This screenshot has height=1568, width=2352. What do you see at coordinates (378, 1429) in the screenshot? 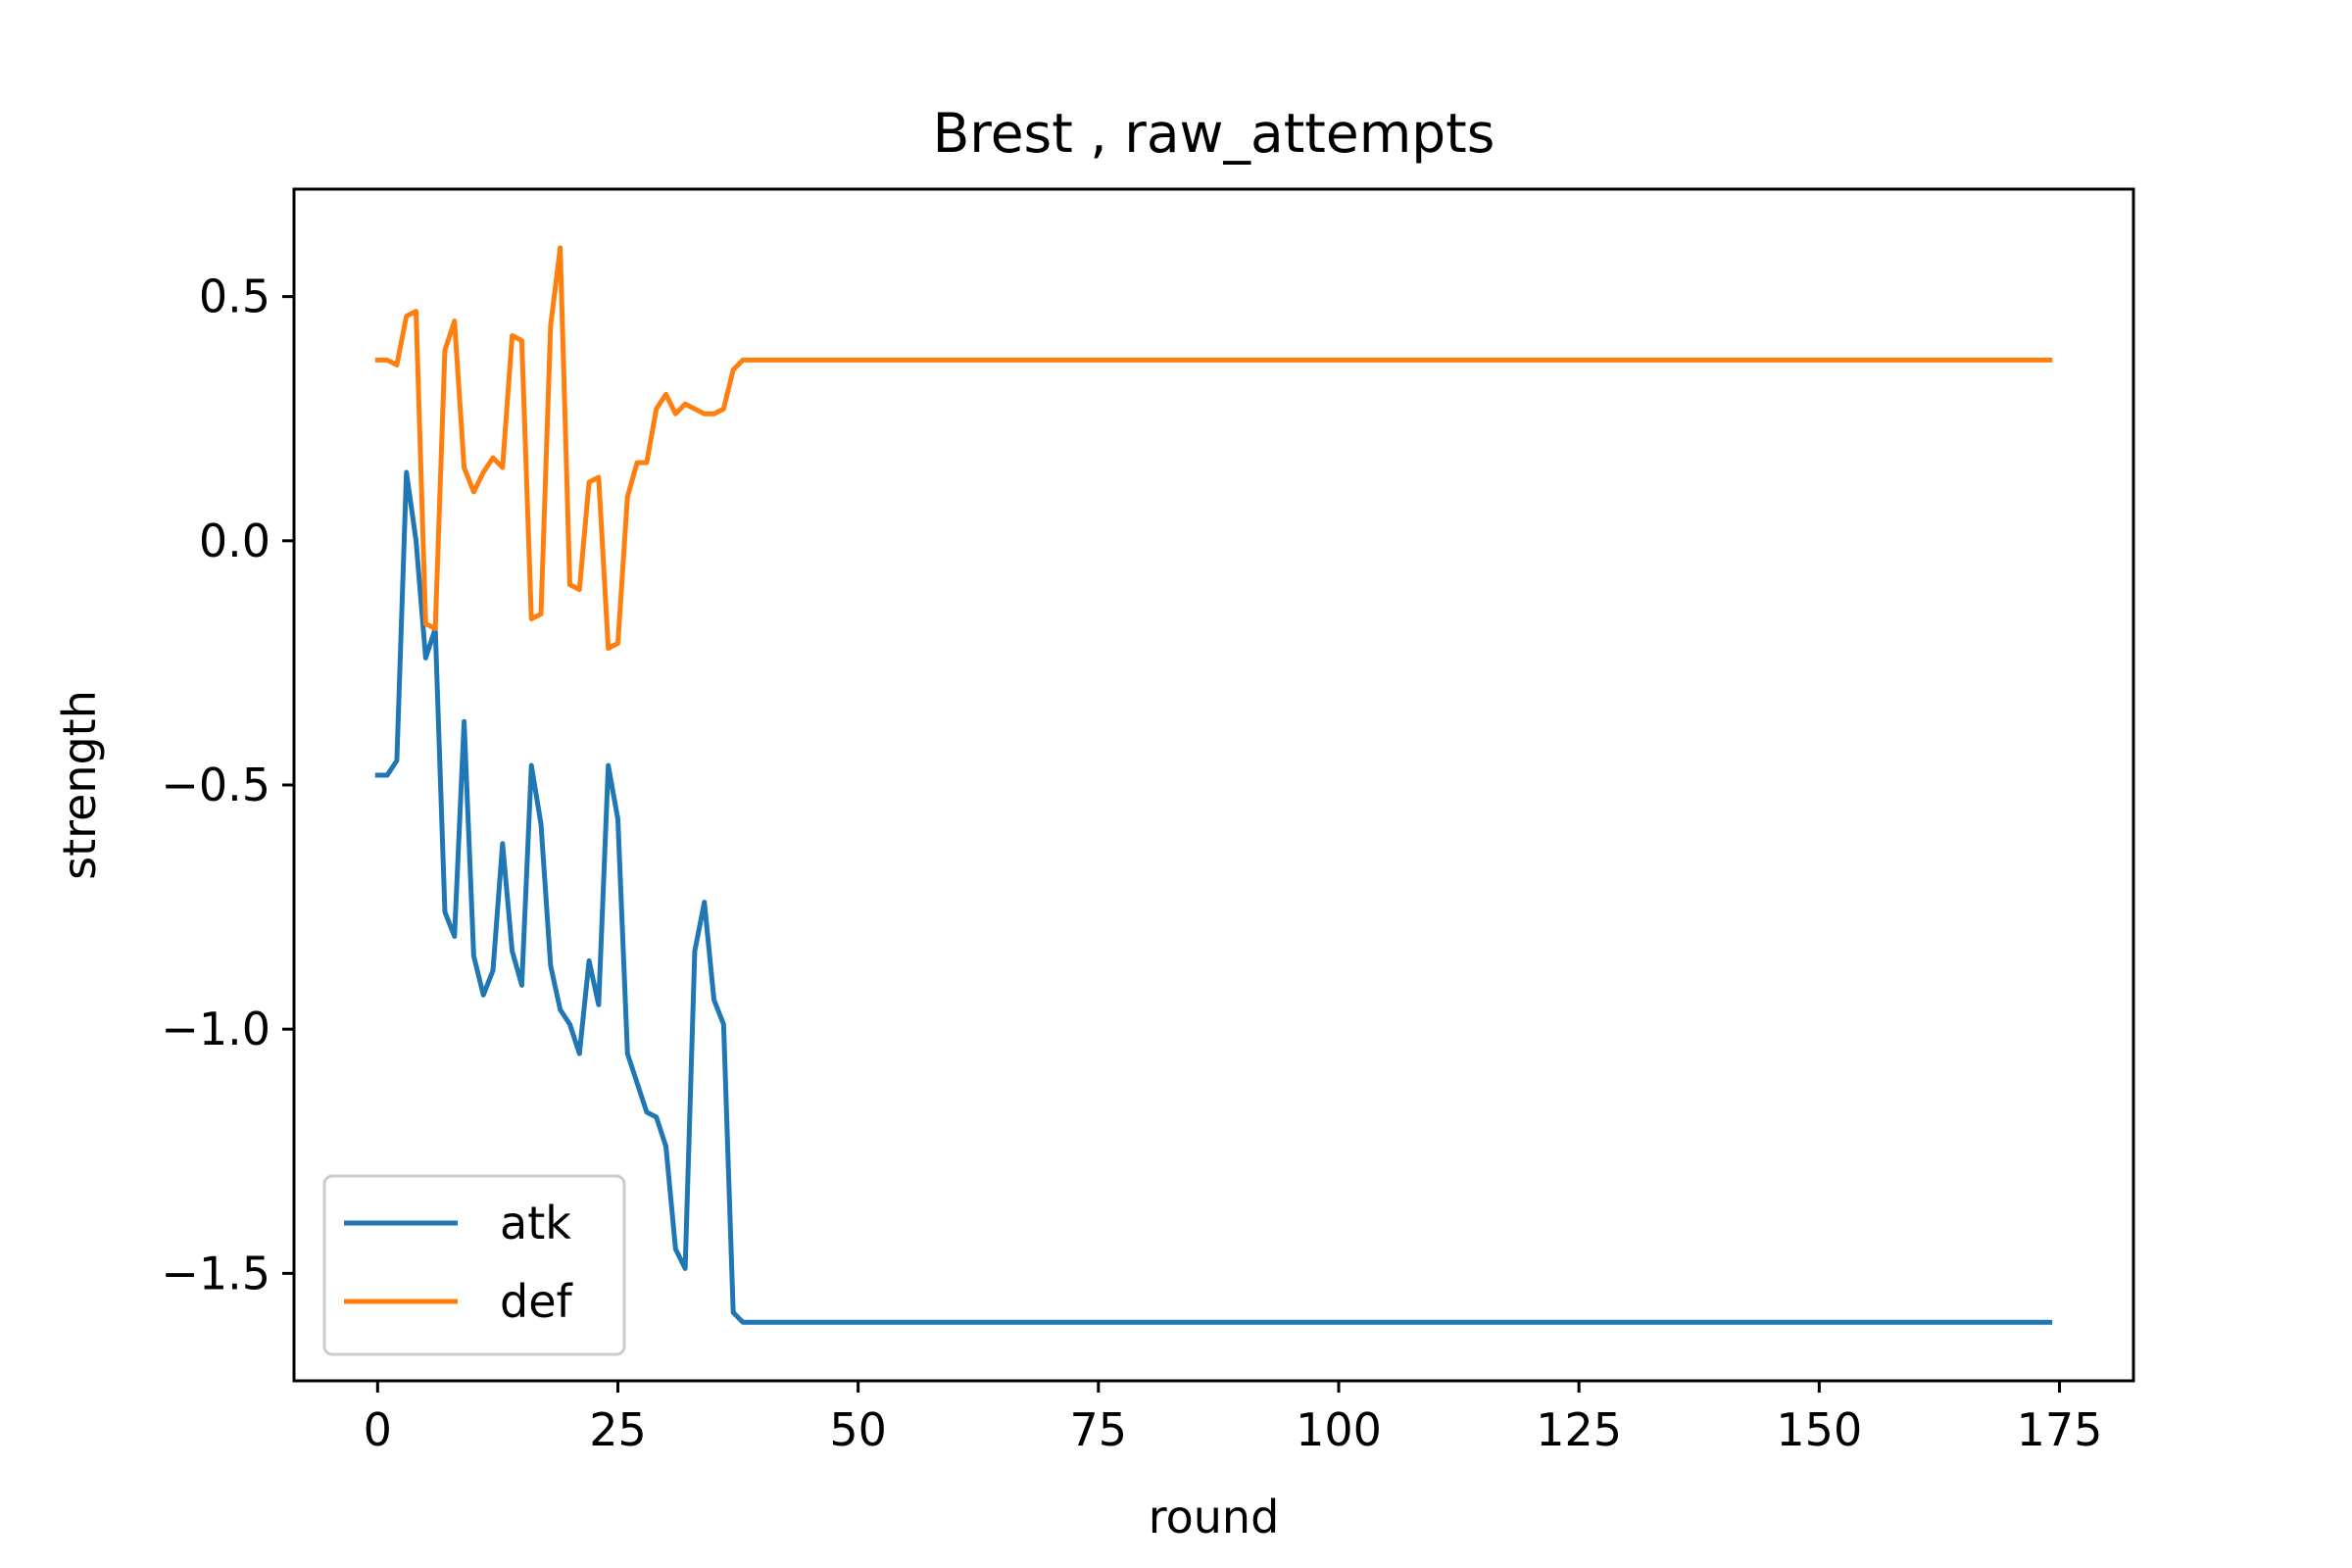
I see `x-tick-label: 0` at bounding box center [378, 1429].